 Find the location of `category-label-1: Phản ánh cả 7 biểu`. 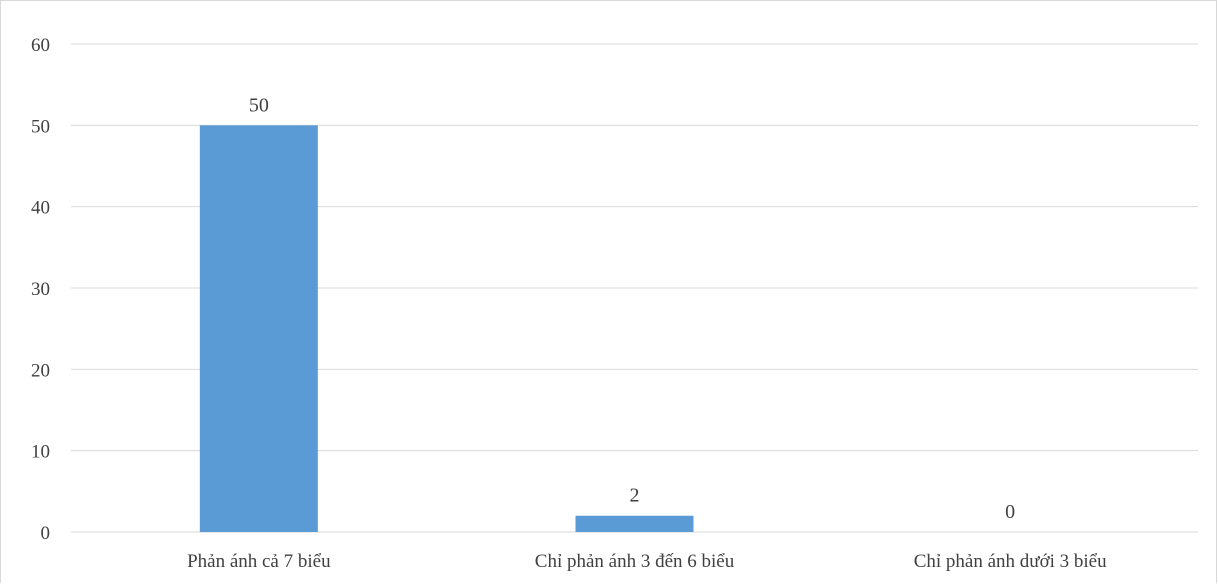

category-label-1: Phản ánh cả 7 biểu is located at coordinates (259, 561).